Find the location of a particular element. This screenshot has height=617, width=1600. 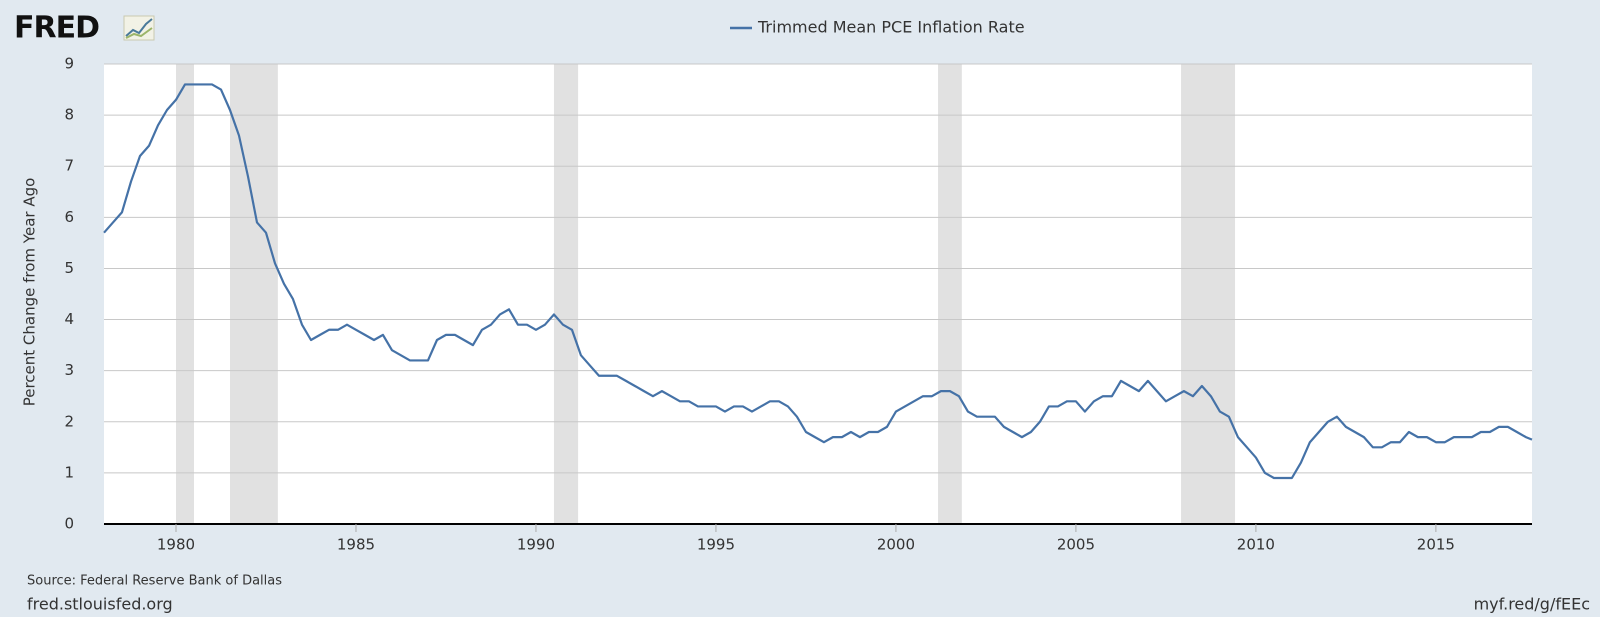

x-tick-label: 2000 is located at coordinates (896, 545).